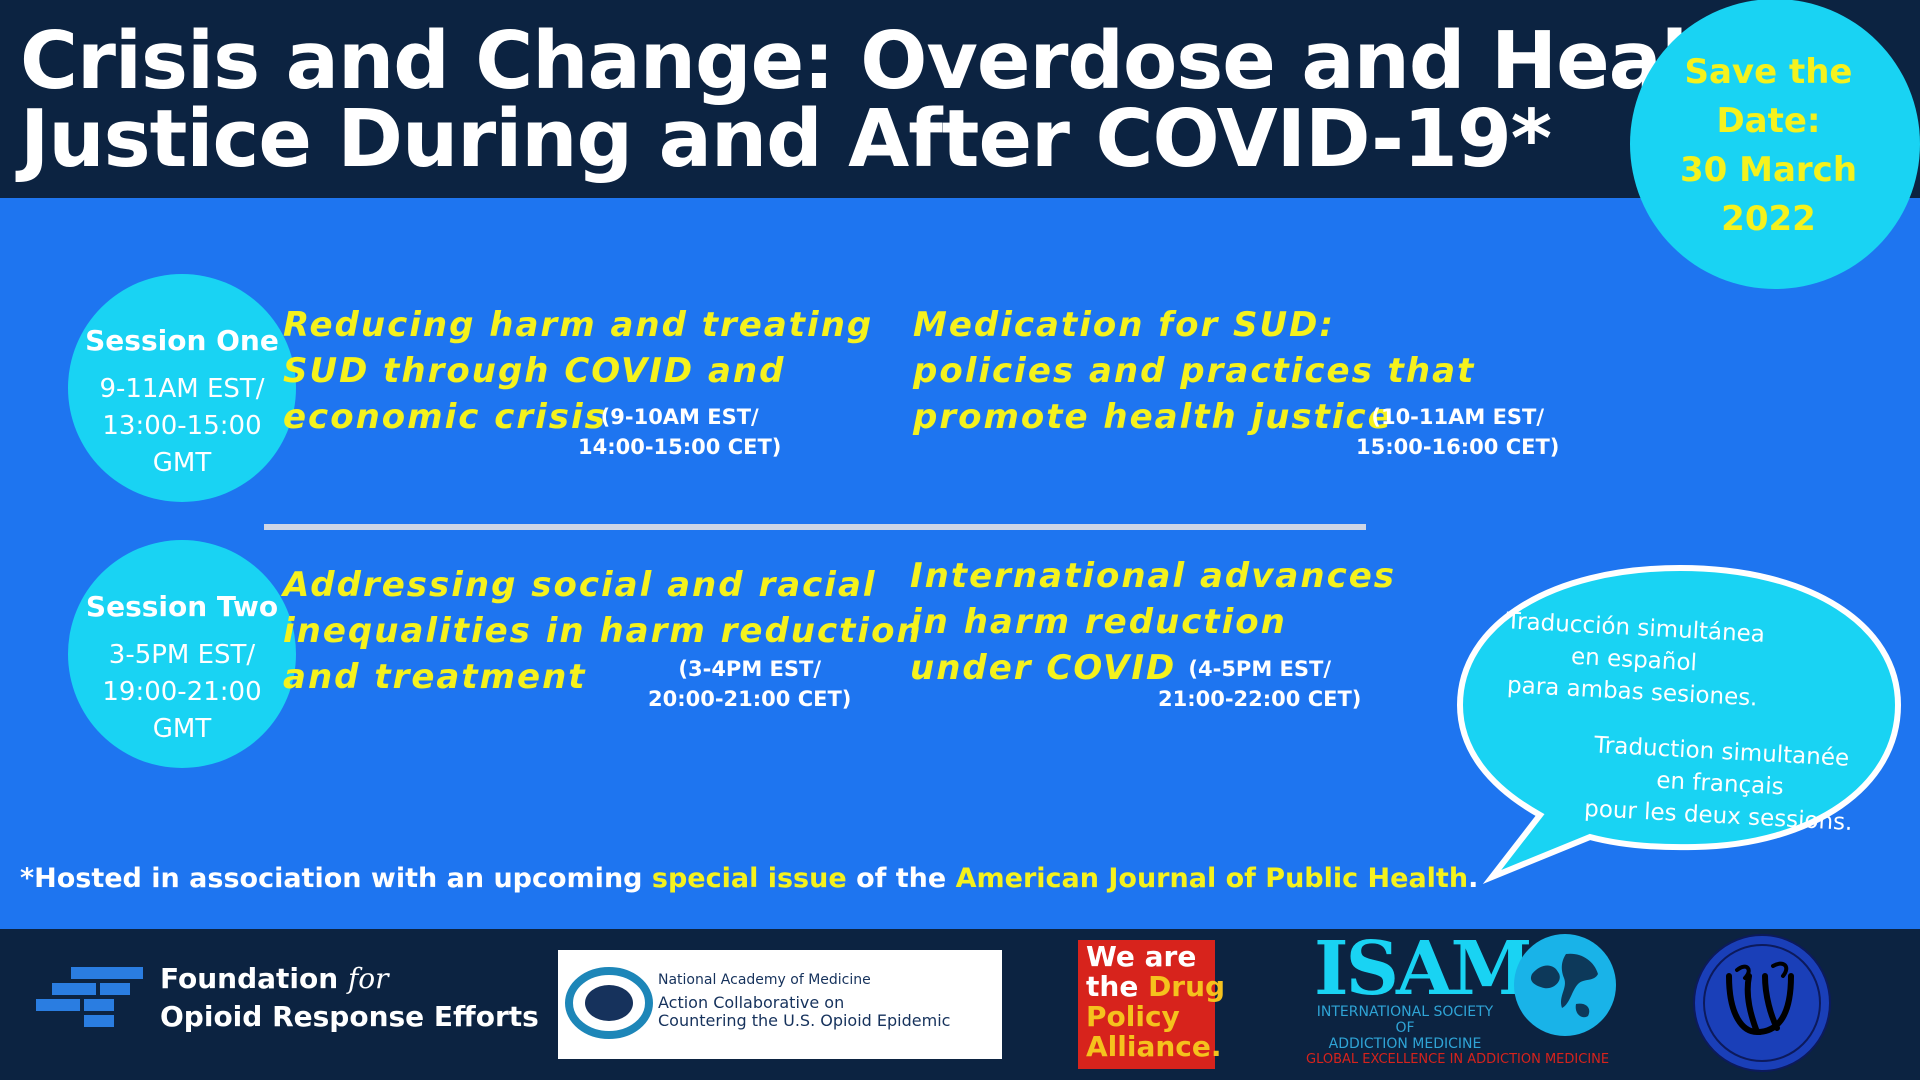  Describe the element at coordinates (1458, 447) in the screenshot. I see `talk-2-time-line-2: 15:00-16:00 CET)` at that location.